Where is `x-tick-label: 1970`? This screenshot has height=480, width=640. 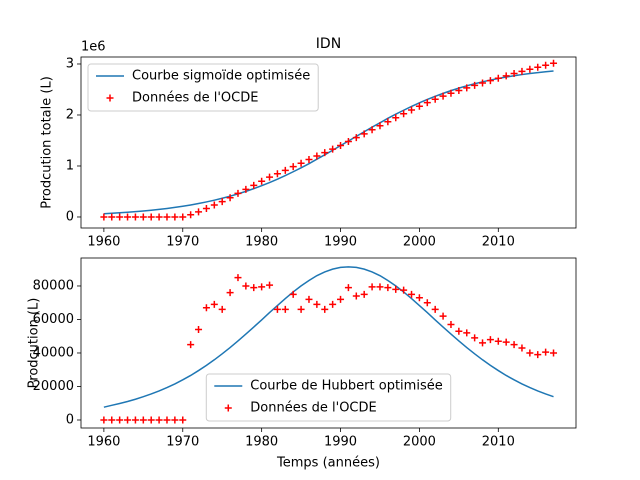
x-tick-label: 1970 is located at coordinates (182, 242).